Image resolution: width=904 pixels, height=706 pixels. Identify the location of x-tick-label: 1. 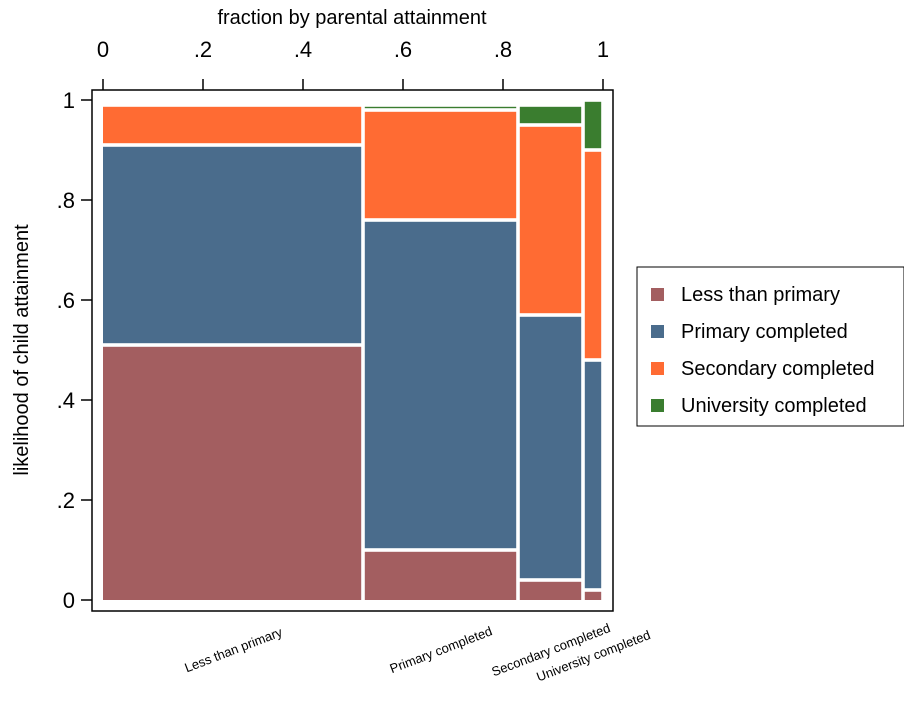
(603, 49).